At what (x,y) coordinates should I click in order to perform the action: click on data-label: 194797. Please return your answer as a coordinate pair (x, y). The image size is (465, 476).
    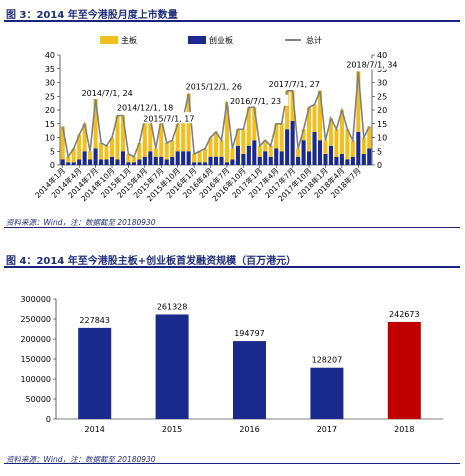
    Looking at the image, I should click on (249, 333).